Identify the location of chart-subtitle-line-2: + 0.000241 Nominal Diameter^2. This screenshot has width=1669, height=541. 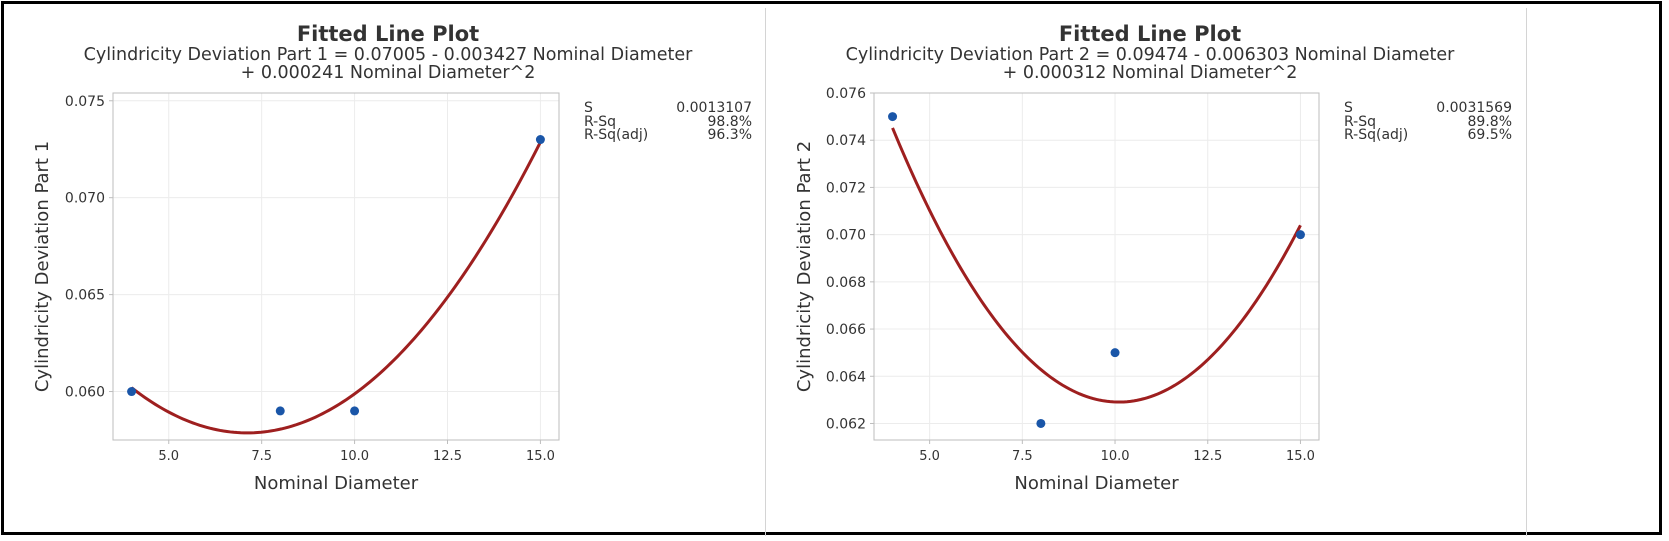
(388, 73).